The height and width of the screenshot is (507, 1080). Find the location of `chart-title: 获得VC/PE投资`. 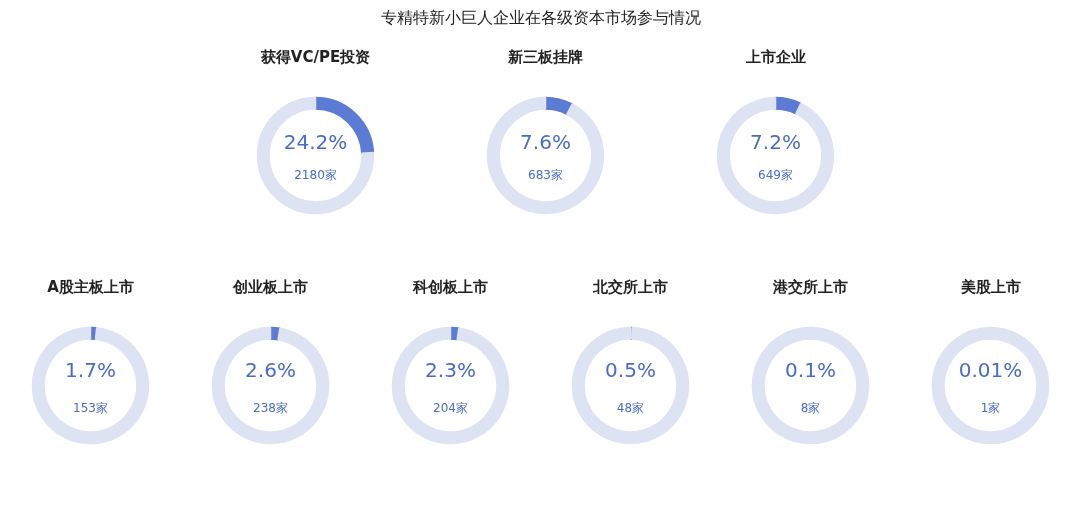

chart-title: 获得VC/PE投资 is located at coordinates (315, 56).